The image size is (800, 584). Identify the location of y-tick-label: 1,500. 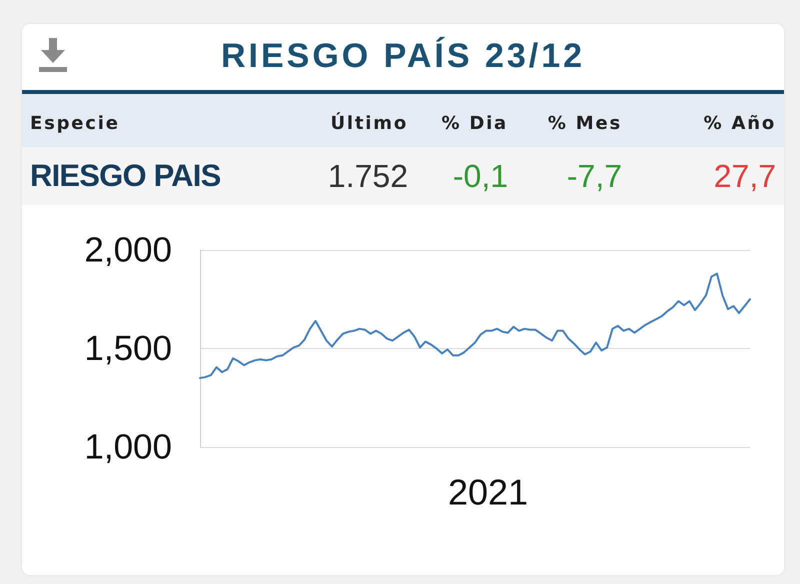
(128, 348).